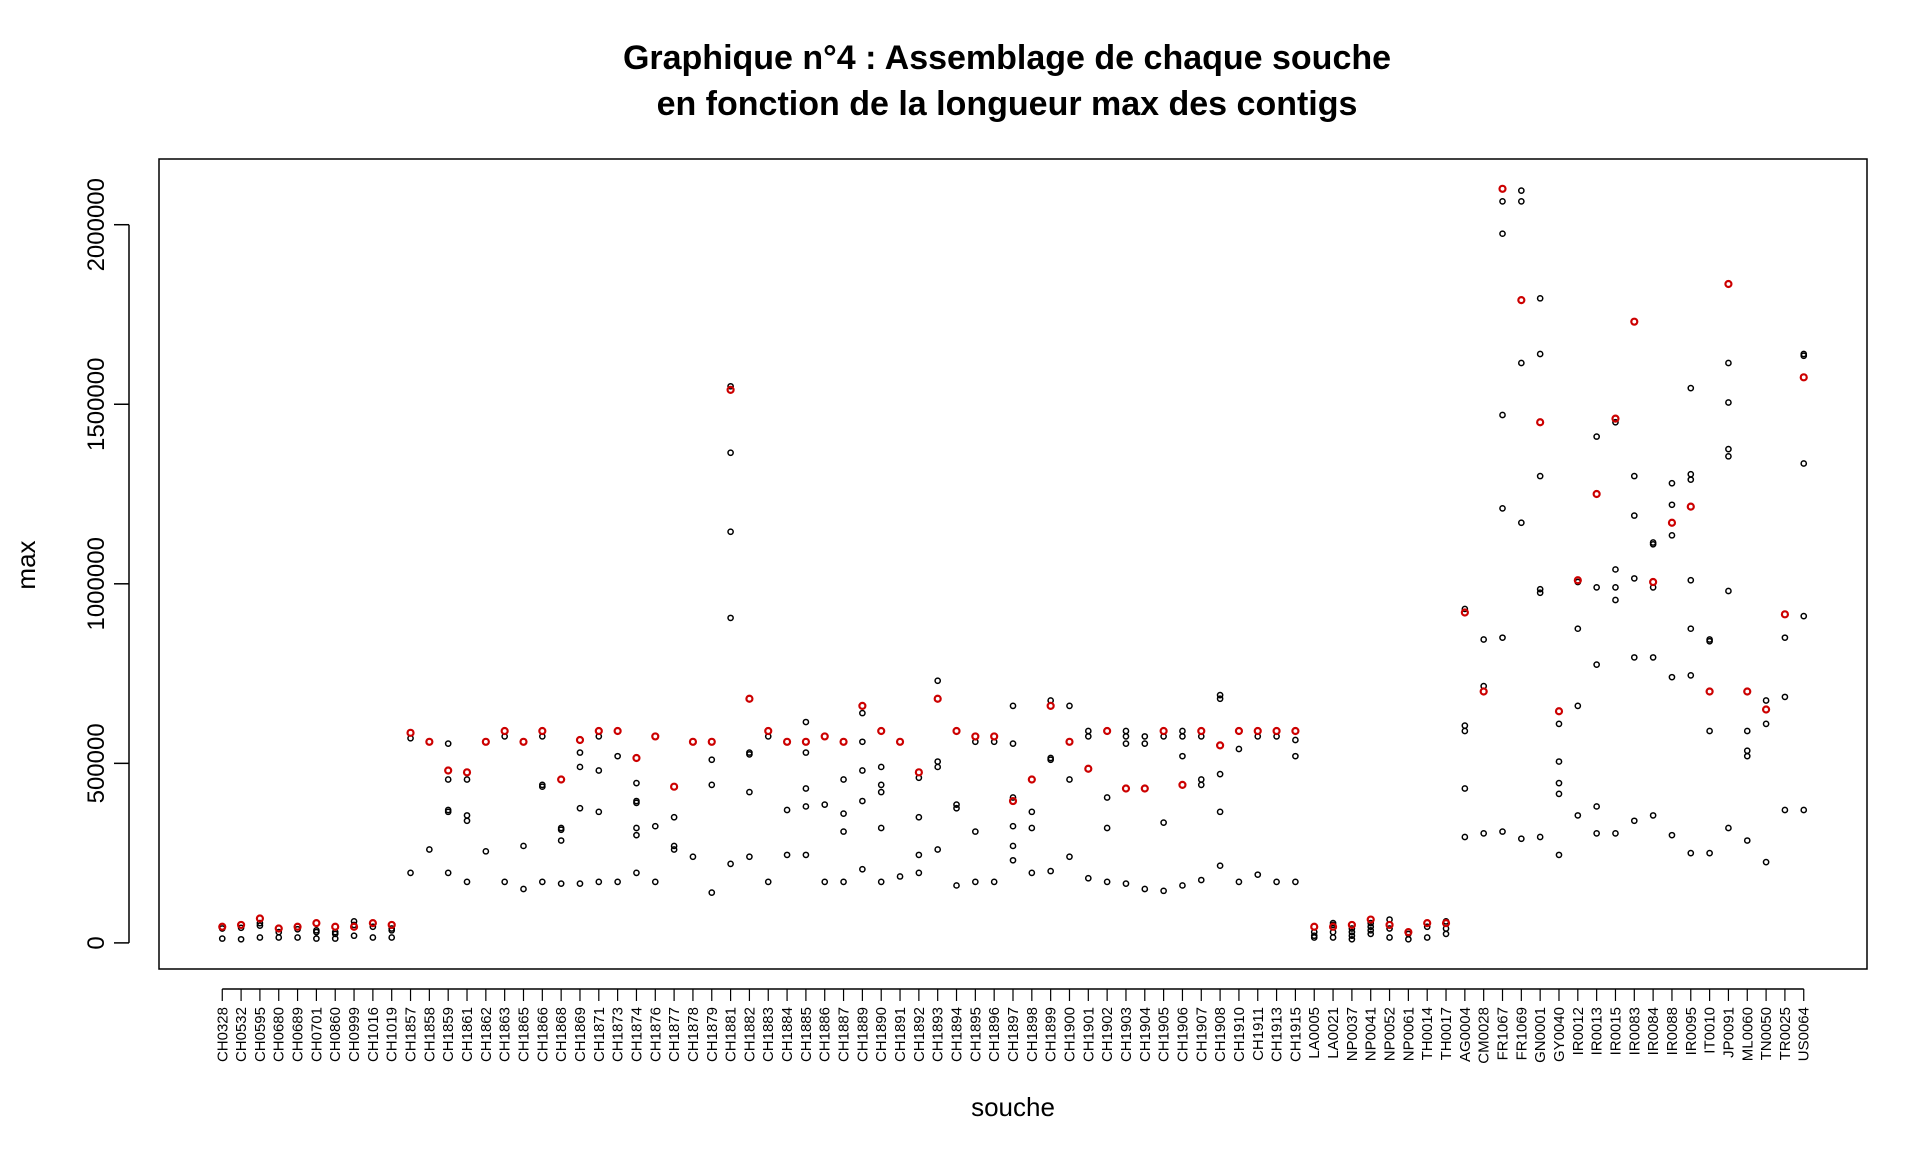 The image size is (1920, 1152). I want to click on x-tick-label: LA0005, so click(1314, 1033).